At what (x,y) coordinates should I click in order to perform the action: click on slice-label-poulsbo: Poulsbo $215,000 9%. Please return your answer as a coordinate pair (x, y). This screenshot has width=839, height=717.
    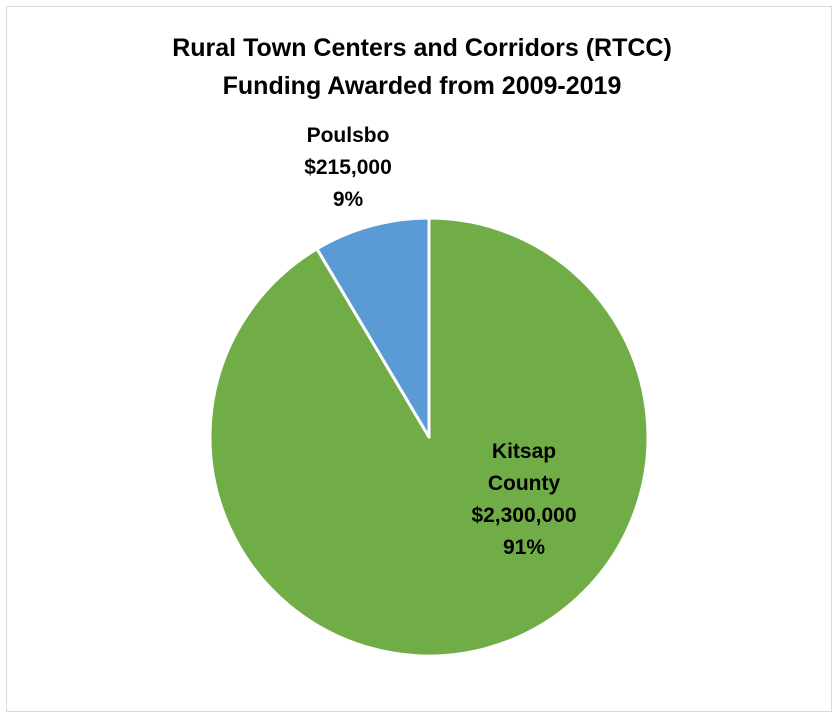
    Looking at the image, I should click on (348, 167).